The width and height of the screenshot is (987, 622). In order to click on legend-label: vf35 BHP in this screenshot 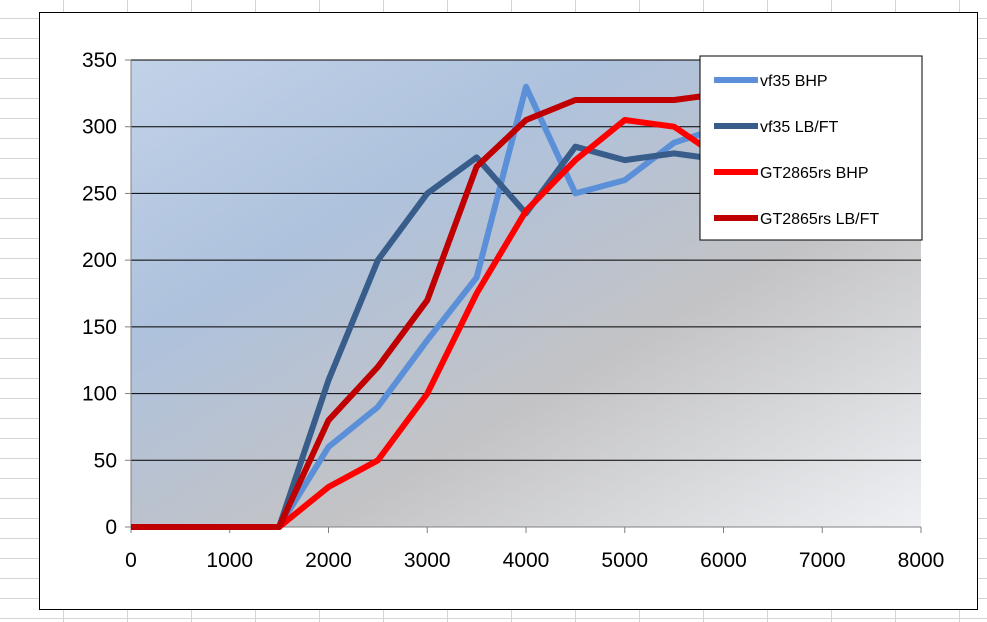, I will do `click(794, 81)`.